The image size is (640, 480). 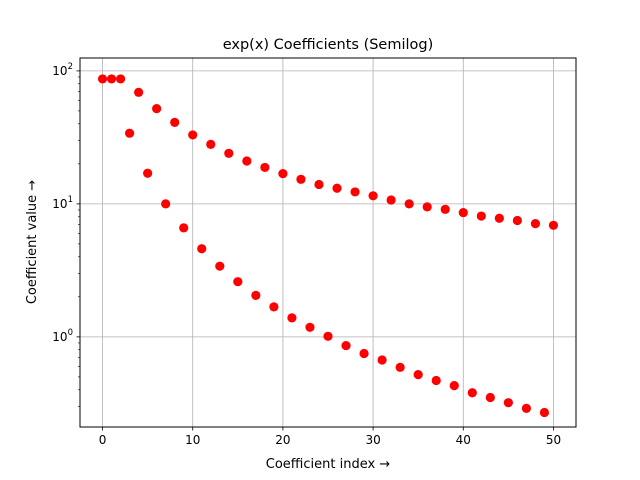 I want to click on x-tick-label: 30, so click(x=372, y=440).